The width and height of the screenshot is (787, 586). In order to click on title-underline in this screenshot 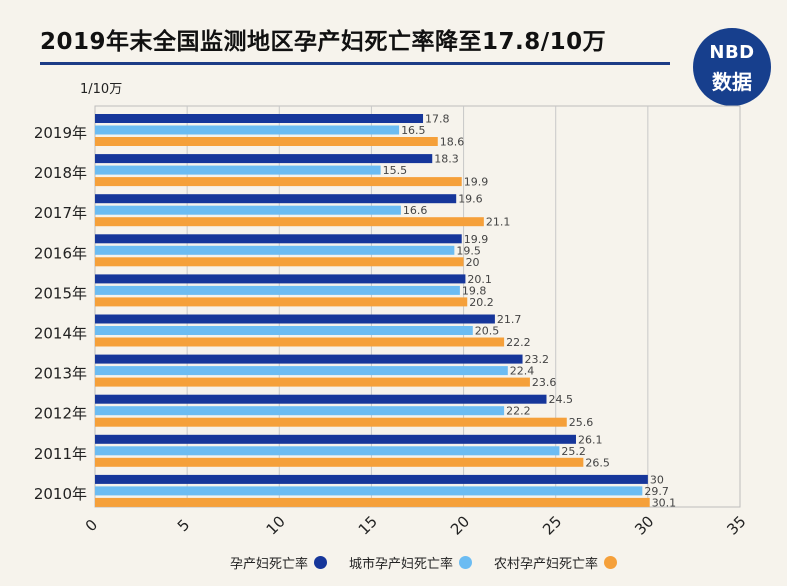, I will do `click(355, 63)`.